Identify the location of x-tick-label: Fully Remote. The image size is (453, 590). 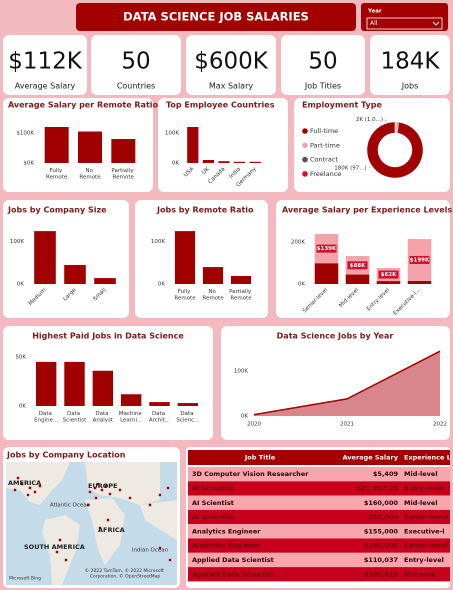
(57, 174).